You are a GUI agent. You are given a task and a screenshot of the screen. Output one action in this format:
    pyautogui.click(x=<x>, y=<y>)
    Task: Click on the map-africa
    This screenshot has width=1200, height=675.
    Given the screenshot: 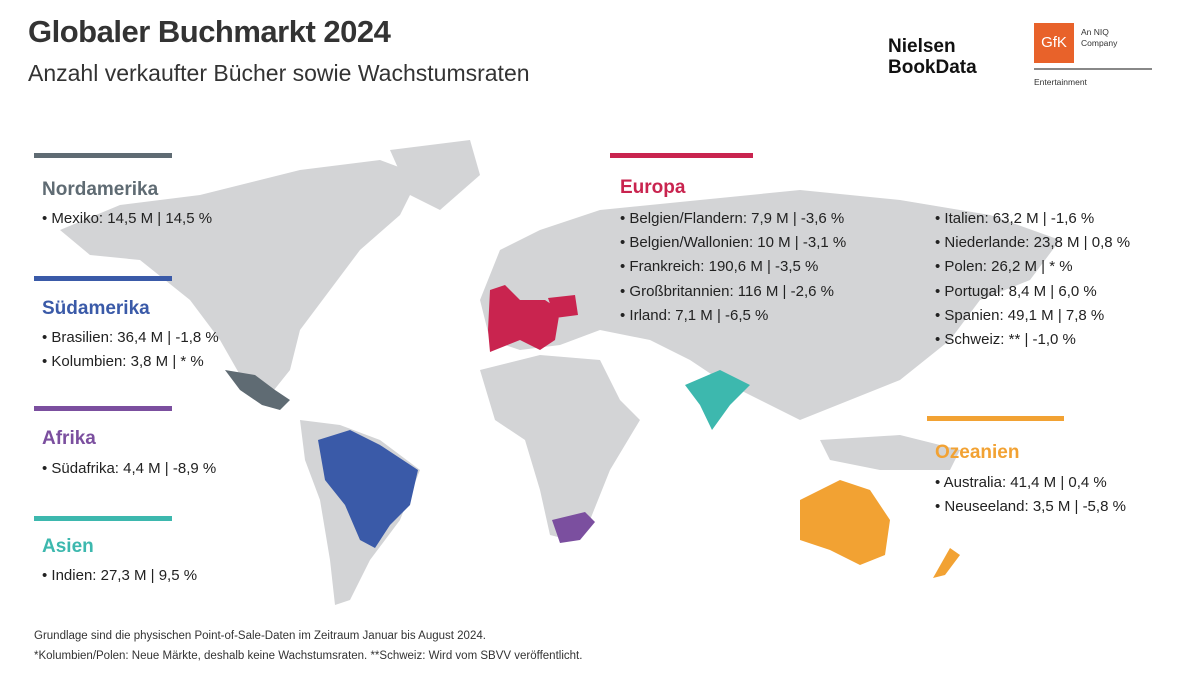 What is the action you would take?
    pyautogui.click(x=560, y=447)
    